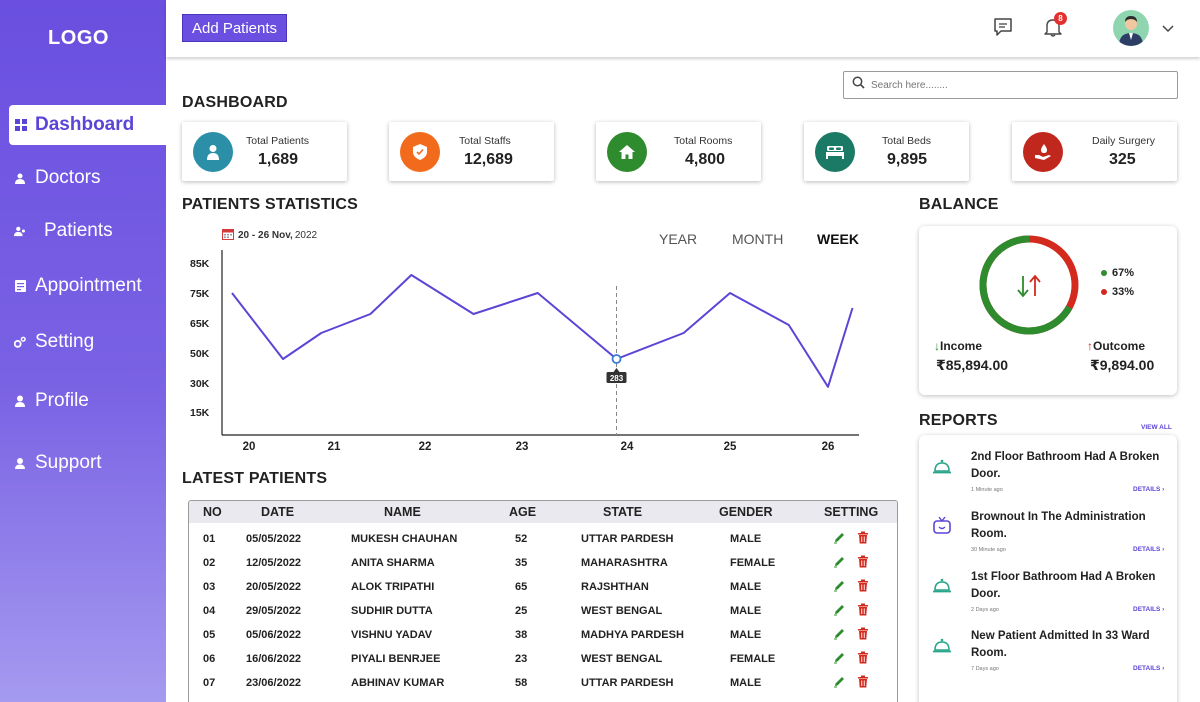 The height and width of the screenshot is (702, 1200). What do you see at coordinates (1168, 29) in the screenshot?
I see `chevron-down-icon` at bounding box center [1168, 29].